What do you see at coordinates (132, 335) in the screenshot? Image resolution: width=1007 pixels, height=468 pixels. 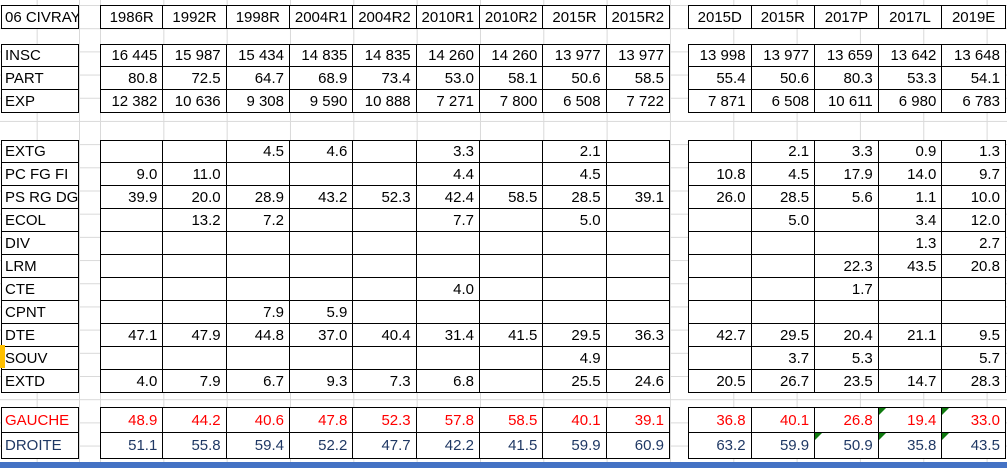 I see `value-cell: 47.1` at bounding box center [132, 335].